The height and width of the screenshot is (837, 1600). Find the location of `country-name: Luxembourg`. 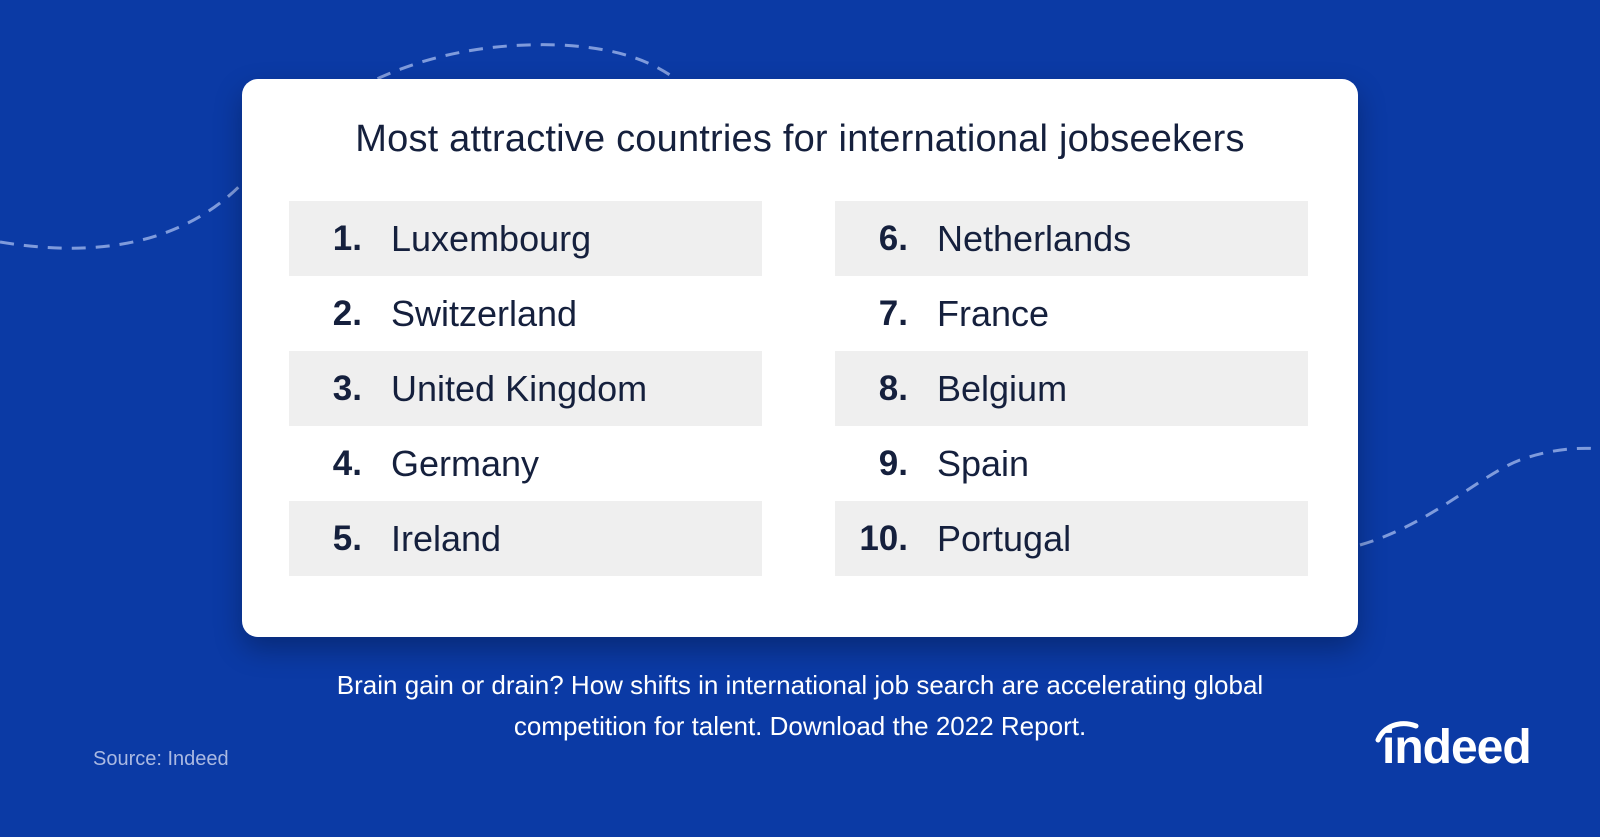

country-name: Luxembourg is located at coordinates (491, 238).